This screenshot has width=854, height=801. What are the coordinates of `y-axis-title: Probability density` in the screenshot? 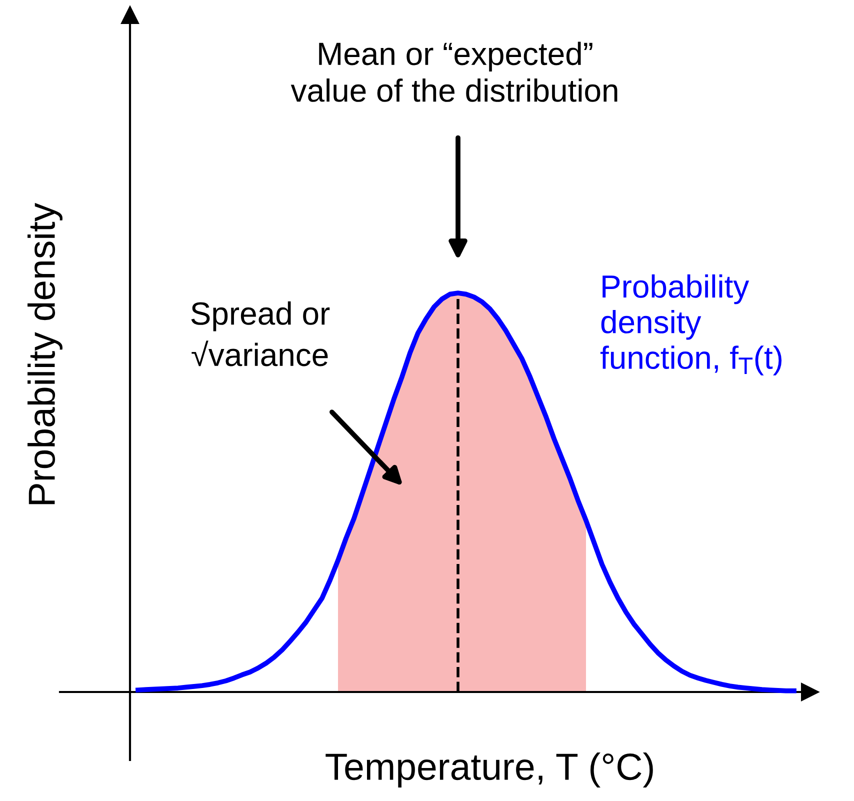 It's located at (45, 353).